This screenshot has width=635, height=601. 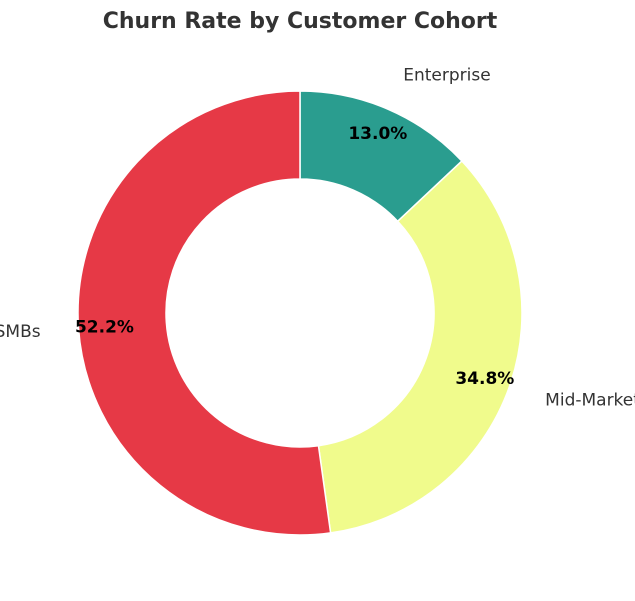 What do you see at coordinates (446, 75) in the screenshot?
I see `slice-label-enterprise: Enterprise` at bounding box center [446, 75].